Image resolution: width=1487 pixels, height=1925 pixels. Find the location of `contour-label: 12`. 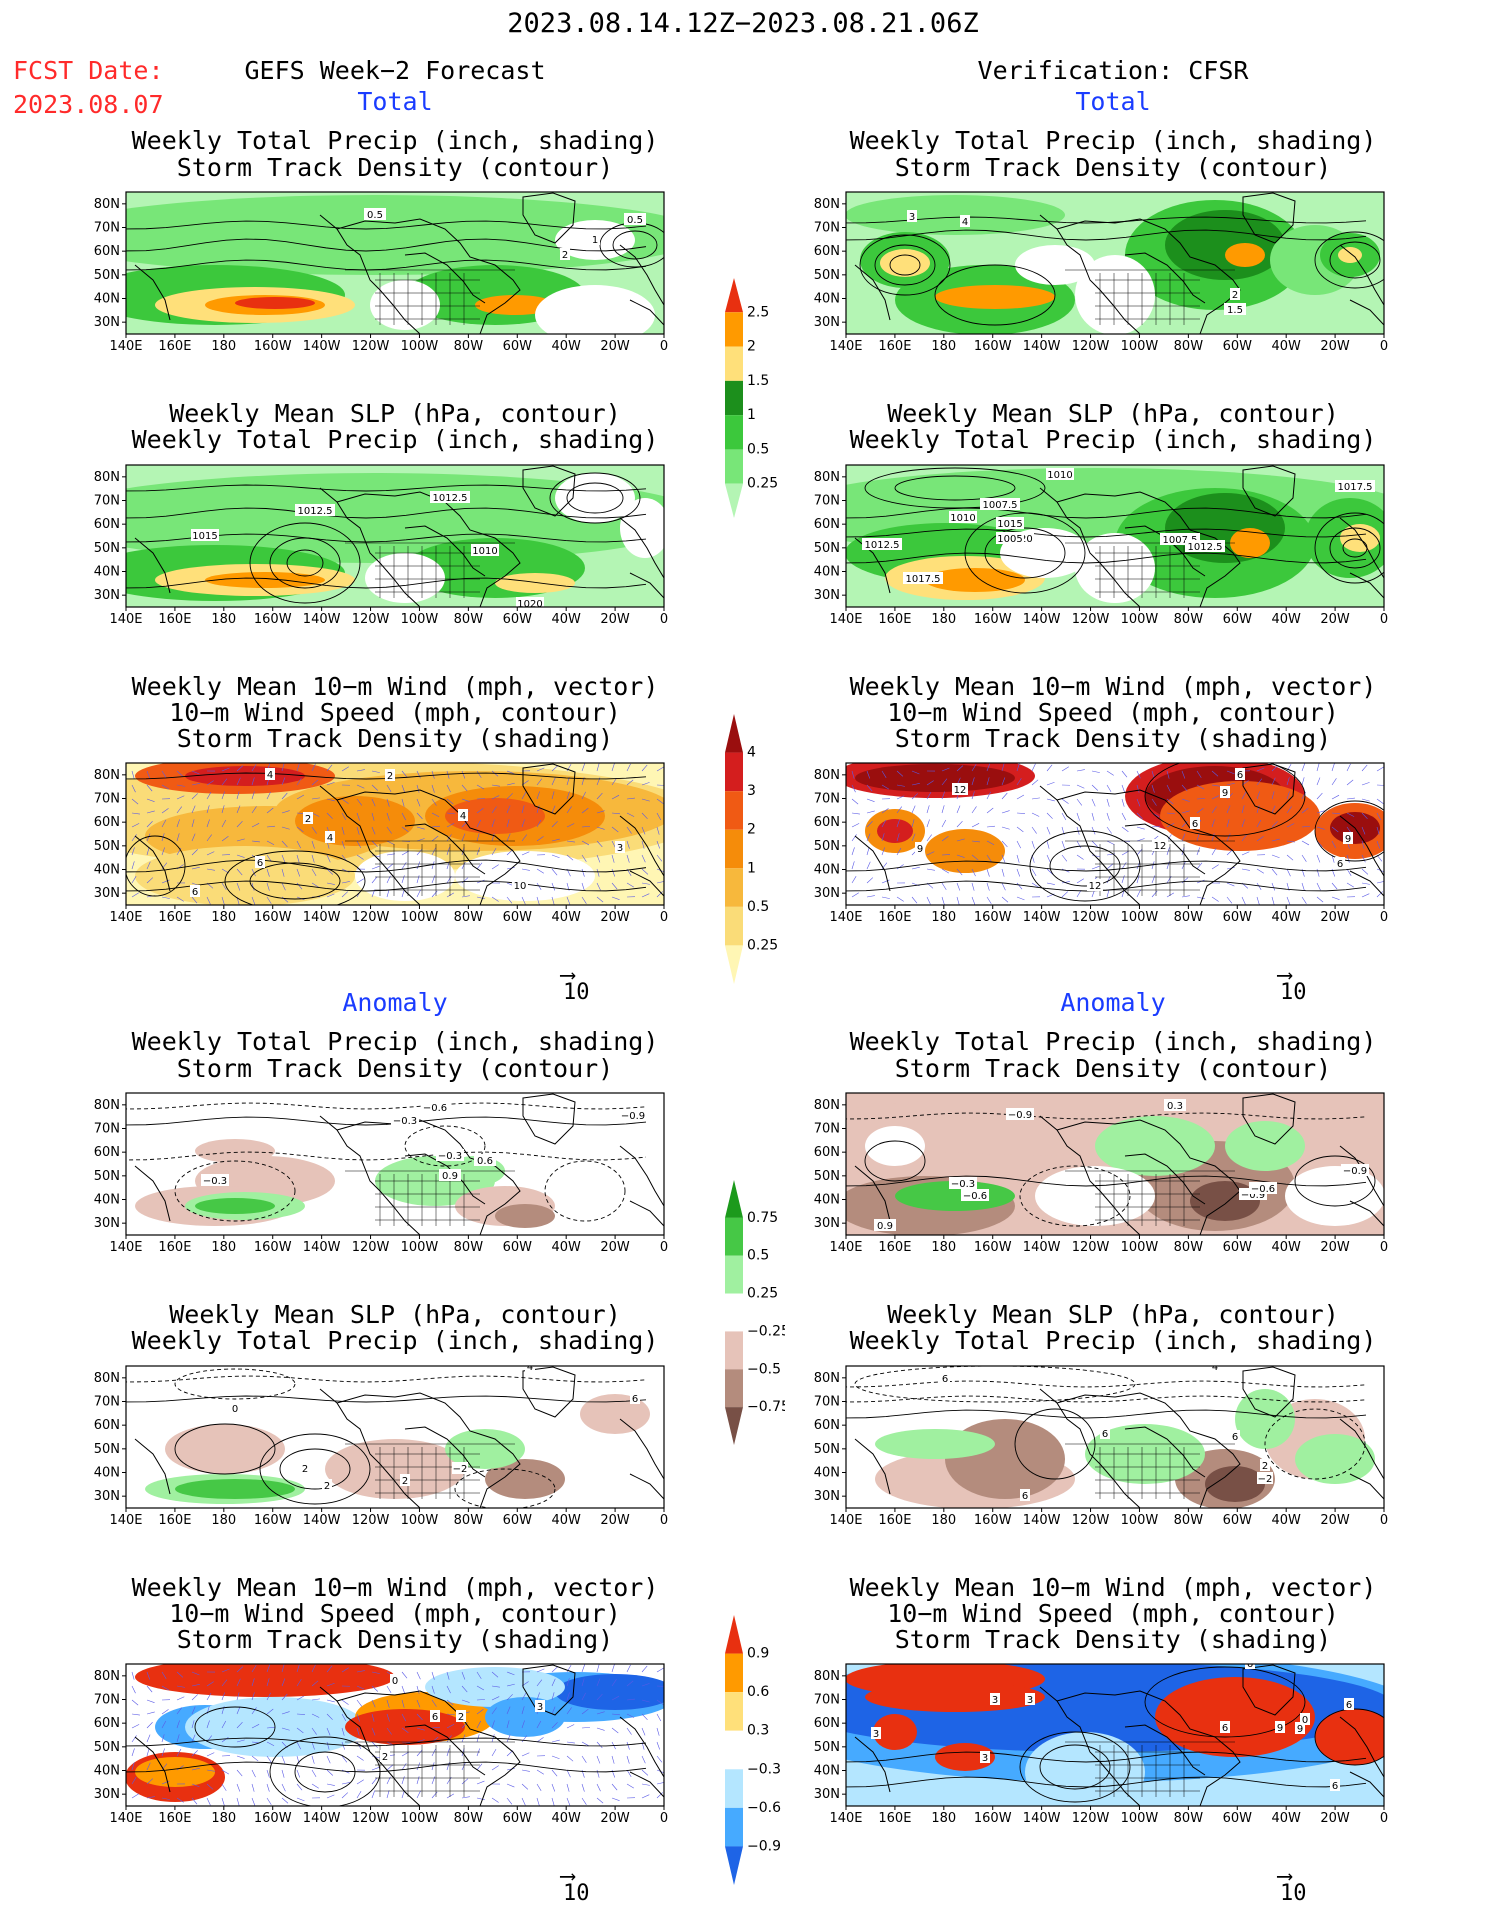

contour-label: 12 is located at coordinates (1095, 886).